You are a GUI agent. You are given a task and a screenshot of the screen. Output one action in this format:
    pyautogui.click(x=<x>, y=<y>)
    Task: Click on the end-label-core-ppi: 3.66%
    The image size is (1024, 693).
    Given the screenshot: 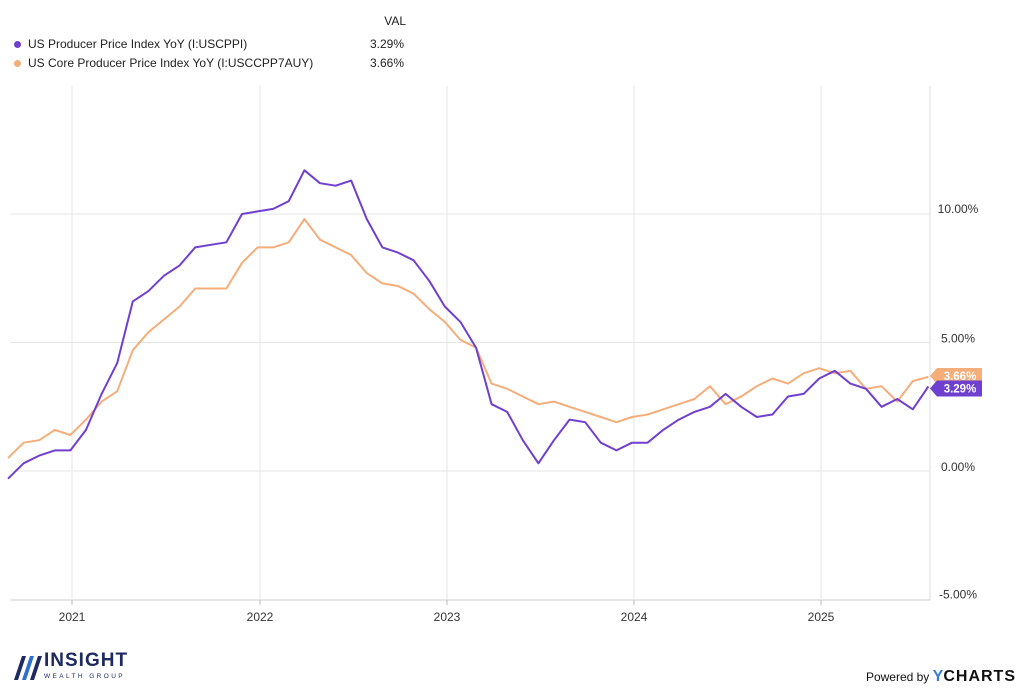 What is the action you would take?
    pyautogui.click(x=956, y=375)
    